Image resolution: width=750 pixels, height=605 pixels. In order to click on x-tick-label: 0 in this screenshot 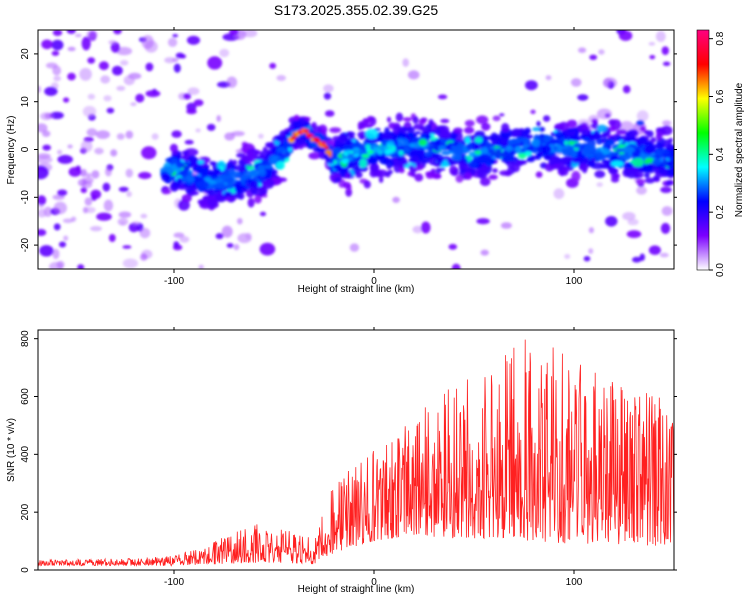, I will do `click(374, 582)`.